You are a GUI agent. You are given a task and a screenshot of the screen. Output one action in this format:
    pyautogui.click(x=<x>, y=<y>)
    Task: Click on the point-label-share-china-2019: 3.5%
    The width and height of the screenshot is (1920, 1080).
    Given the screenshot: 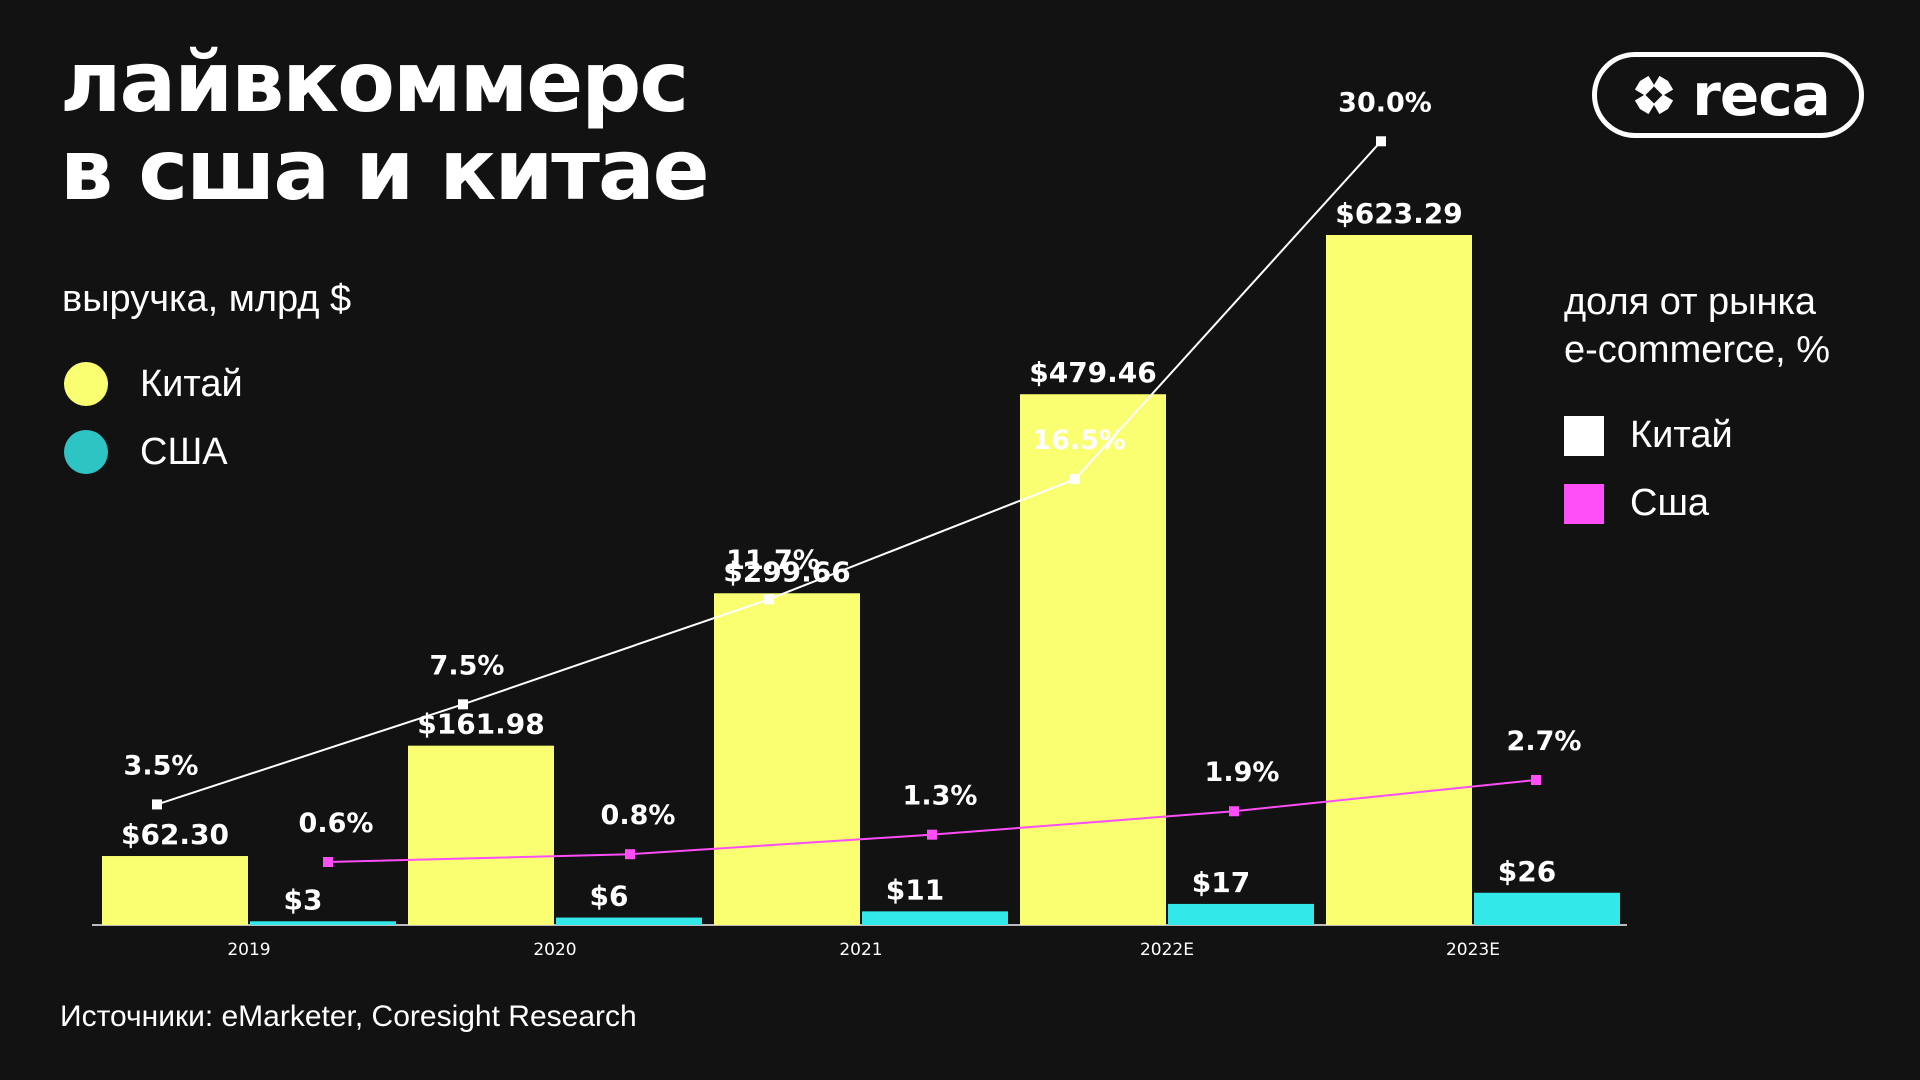 What is the action you would take?
    pyautogui.click(x=161, y=765)
    